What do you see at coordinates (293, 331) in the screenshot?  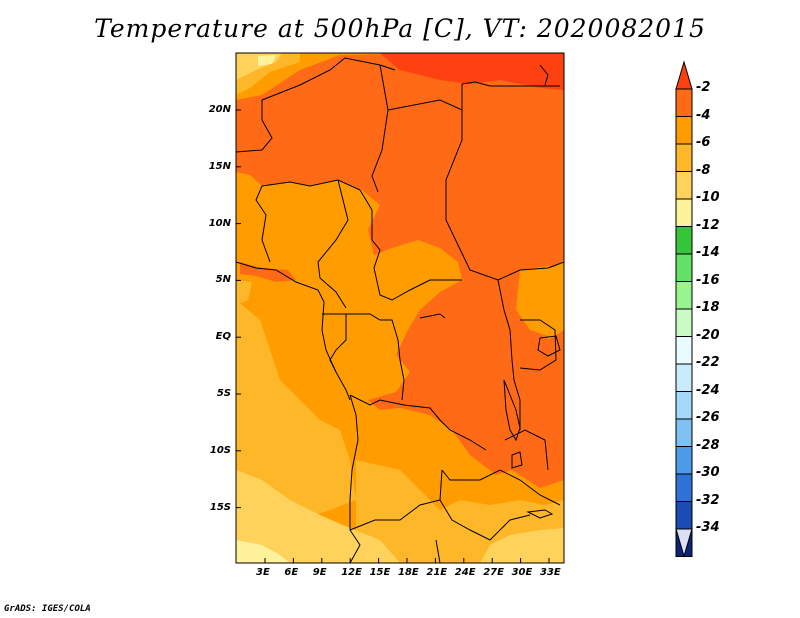 I see `coastline` at bounding box center [293, 331].